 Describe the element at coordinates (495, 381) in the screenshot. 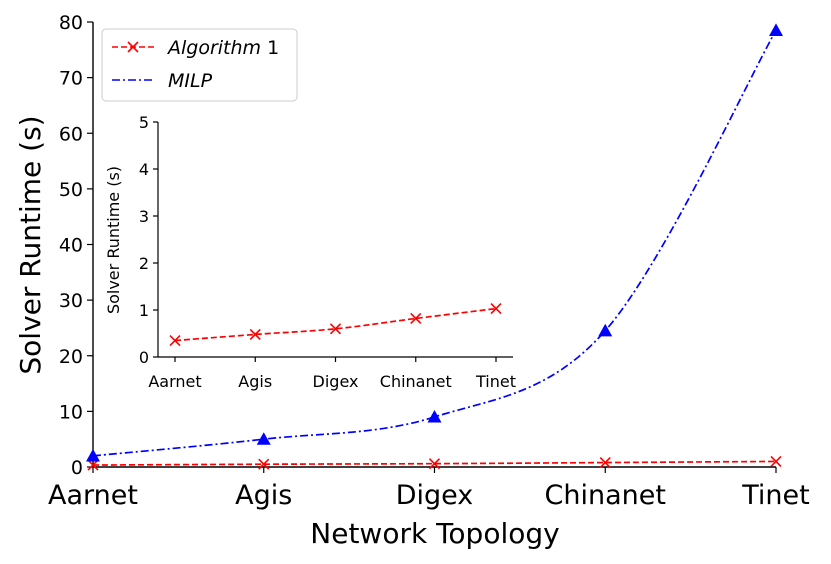

I see `inset-x-tick-label-tinet: Tinet` at that location.